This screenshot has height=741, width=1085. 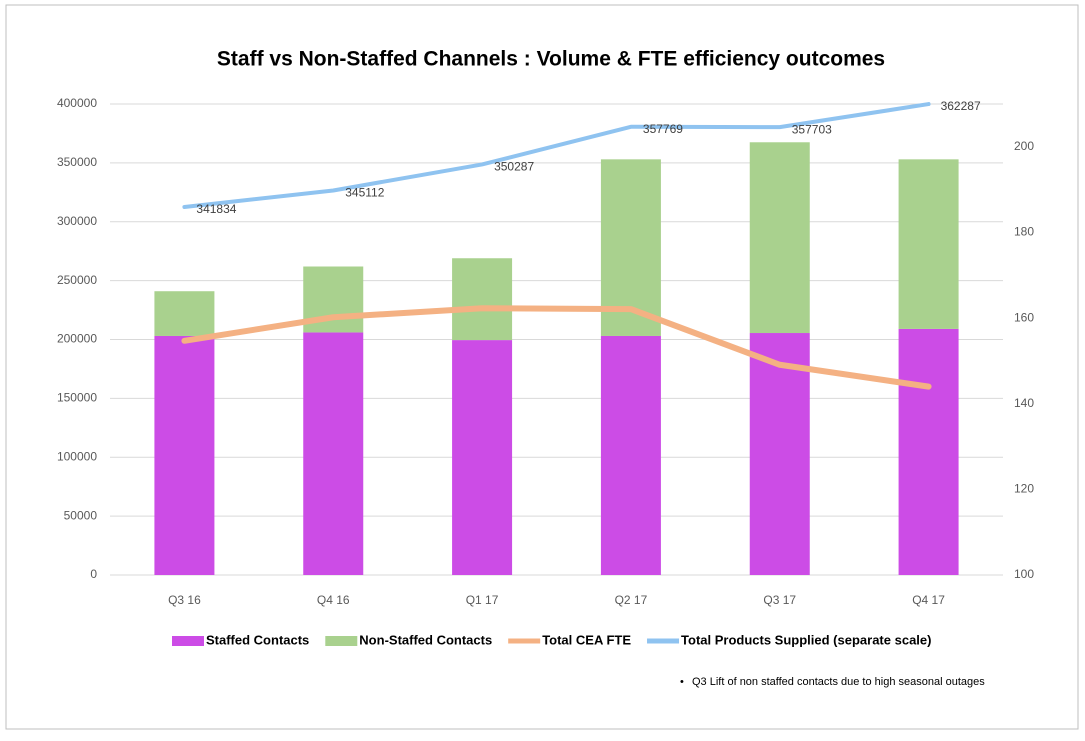 What do you see at coordinates (216, 209) in the screenshot?
I see `data-label: 341834` at bounding box center [216, 209].